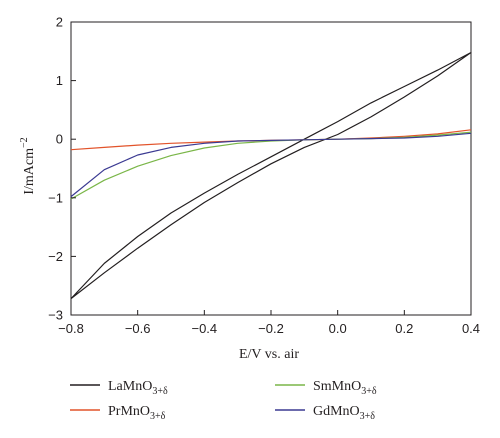 The height and width of the screenshot is (438, 500). What do you see at coordinates (269, 354) in the screenshot?
I see `x-axis-title: E/V vs. air` at bounding box center [269, 354].